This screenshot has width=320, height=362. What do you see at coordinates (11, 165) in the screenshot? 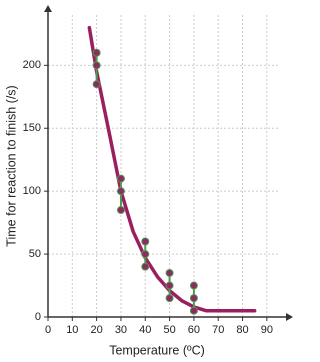
I see `y-axis-label: Time for reaction to finish (/s)` at bounding box center [11, 165].